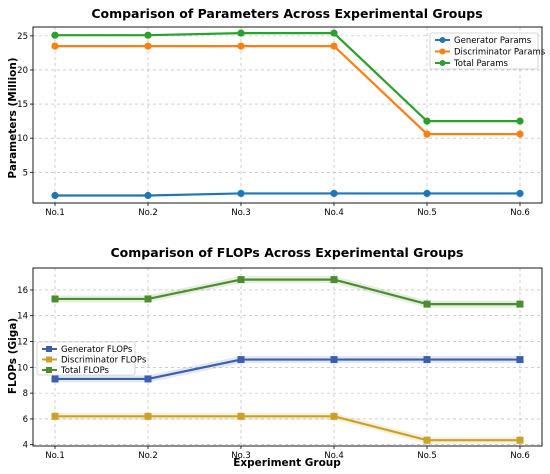  I want to click on legend-item: Generator Params, so click(483, 41).